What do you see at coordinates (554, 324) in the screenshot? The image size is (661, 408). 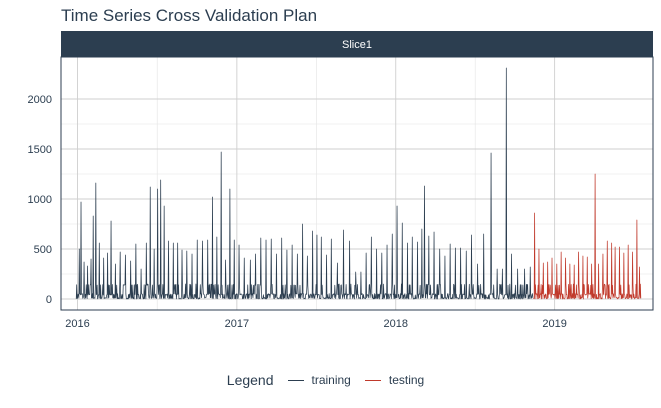 I see `x-tick-label: 2019` at bounding box center [554, 324].